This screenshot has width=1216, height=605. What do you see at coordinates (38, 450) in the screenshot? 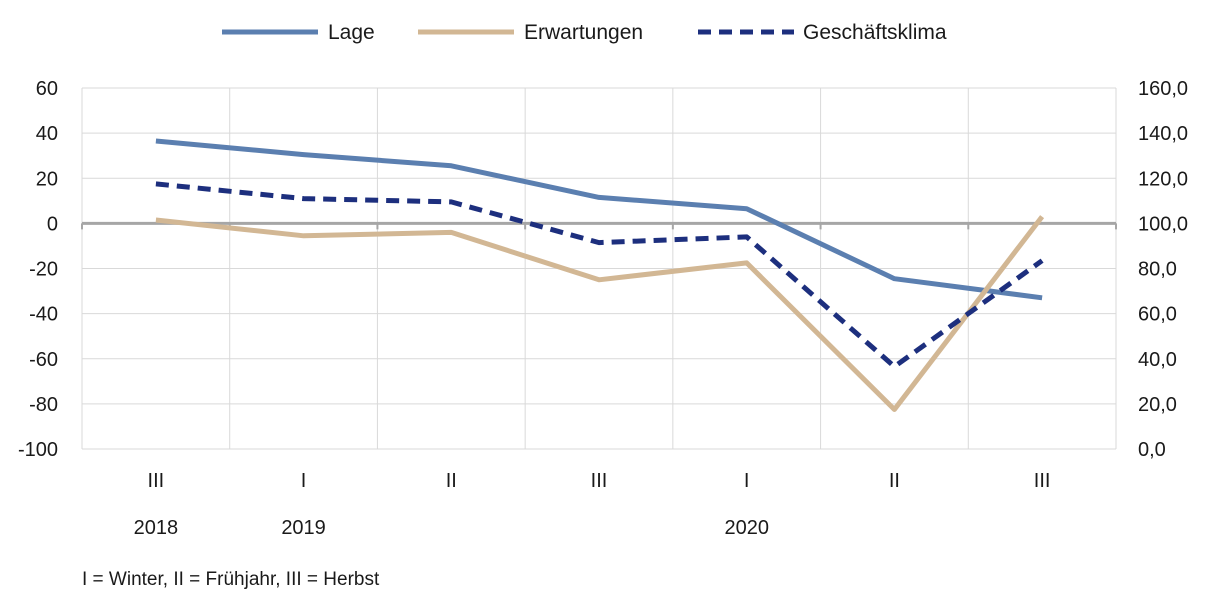
I see `left-tick-label: -100` at bounding box center [38, 450].